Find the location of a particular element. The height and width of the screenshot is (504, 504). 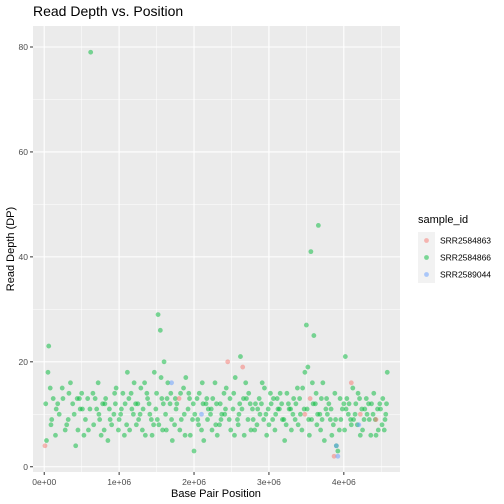

x-tick-label: 3e+06 is located at coordinates (269, 482).